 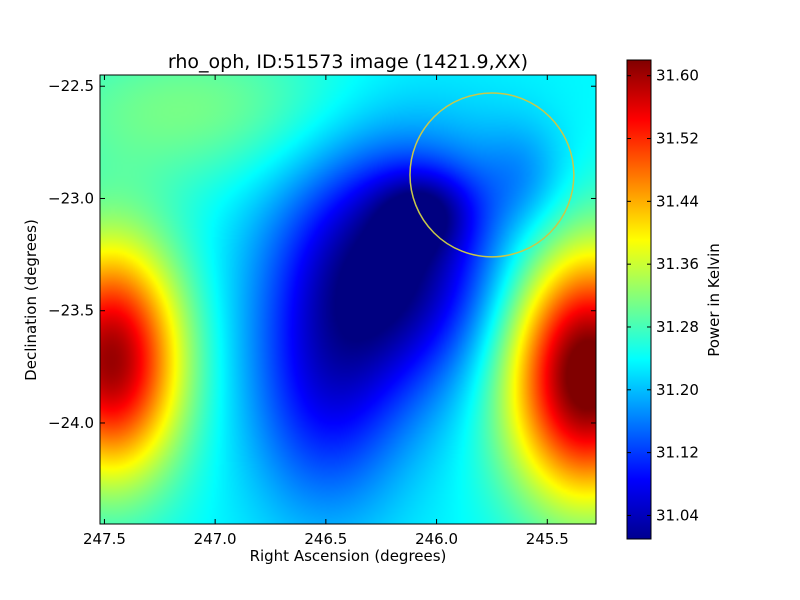 I want to click on x-tick-label: 246.5, so click(x=325, y=539).